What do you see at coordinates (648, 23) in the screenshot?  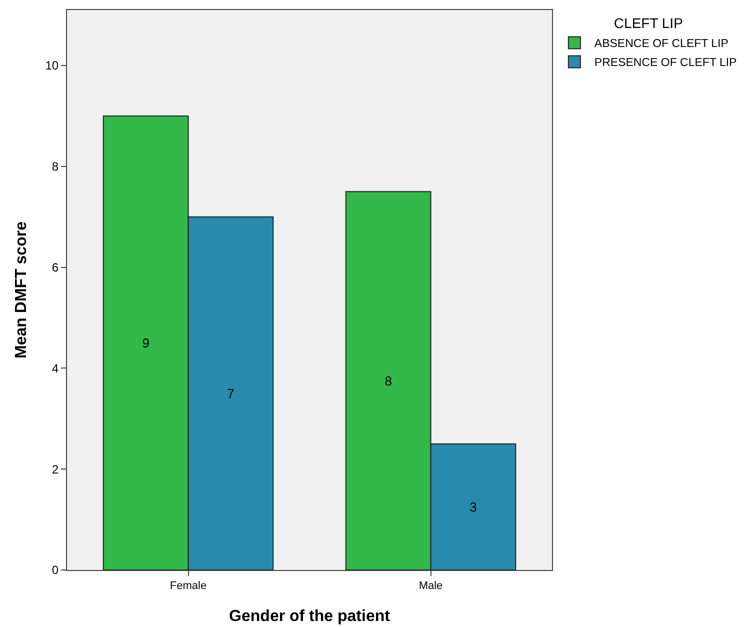 I see `legend-title: CLEFT LIP` at bounding box center [648, 23].